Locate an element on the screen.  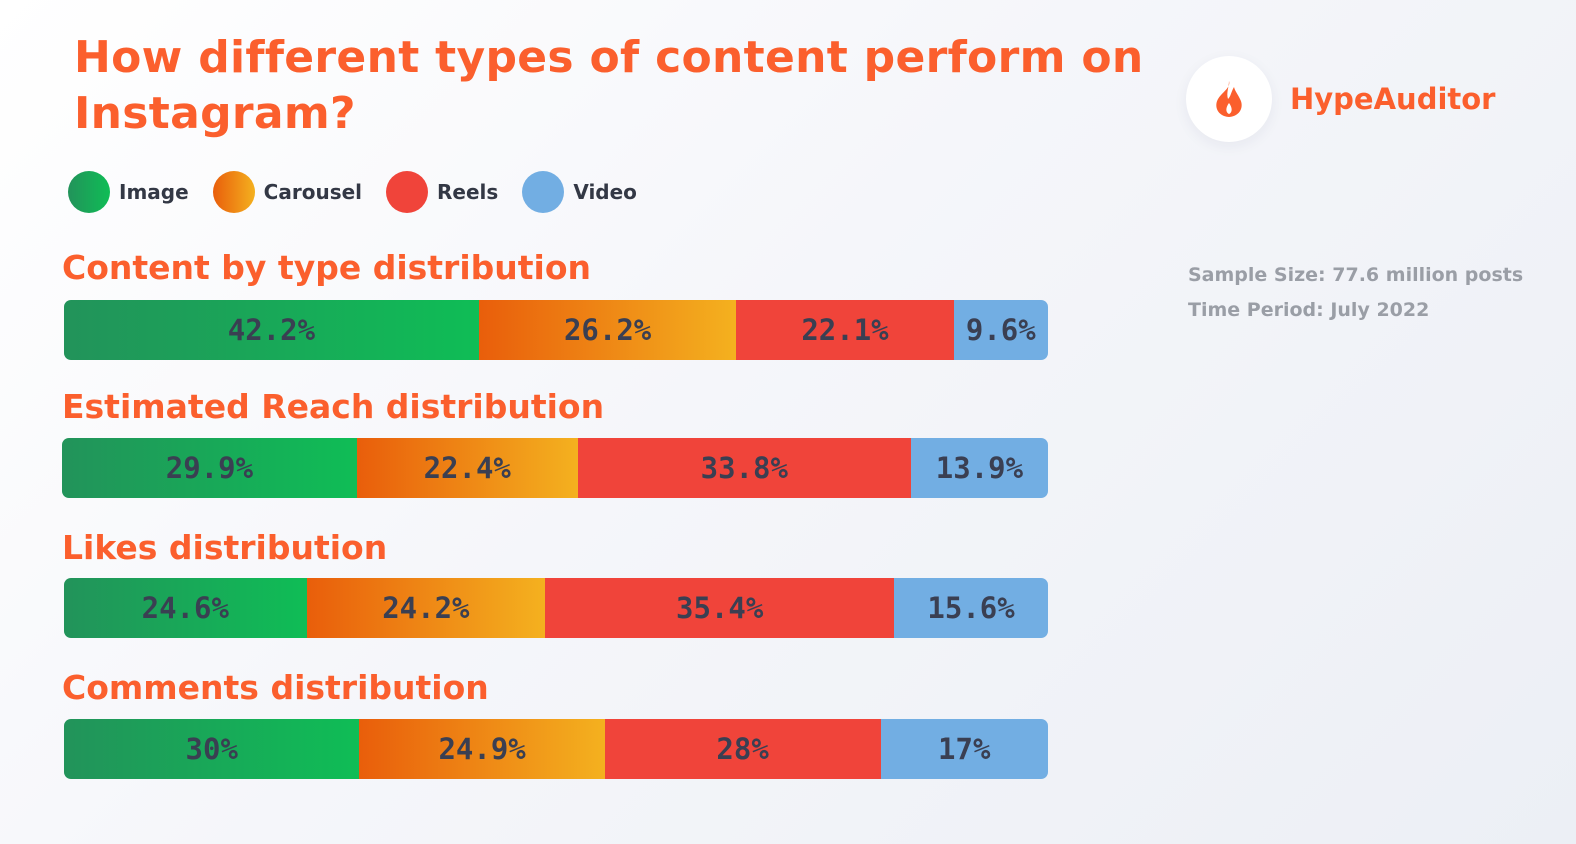
stacked-bar-content-by-type: 42.2% 26.2% 22.1% 9.6% is located at coordinates (556, 330).